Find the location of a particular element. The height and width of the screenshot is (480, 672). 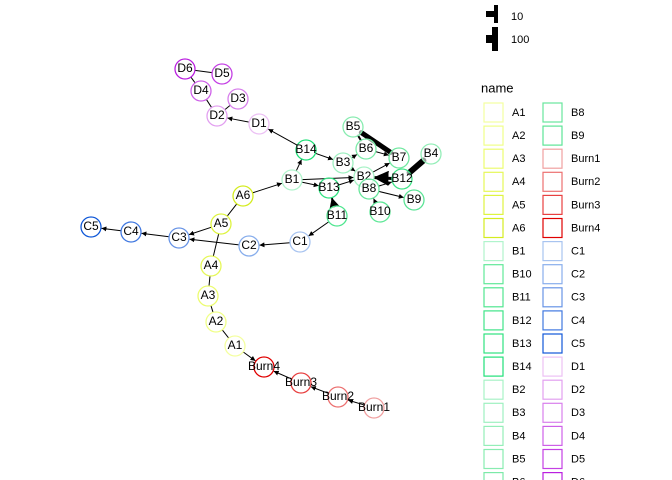

legend-label: A4 is located at coordinates (518, 182).